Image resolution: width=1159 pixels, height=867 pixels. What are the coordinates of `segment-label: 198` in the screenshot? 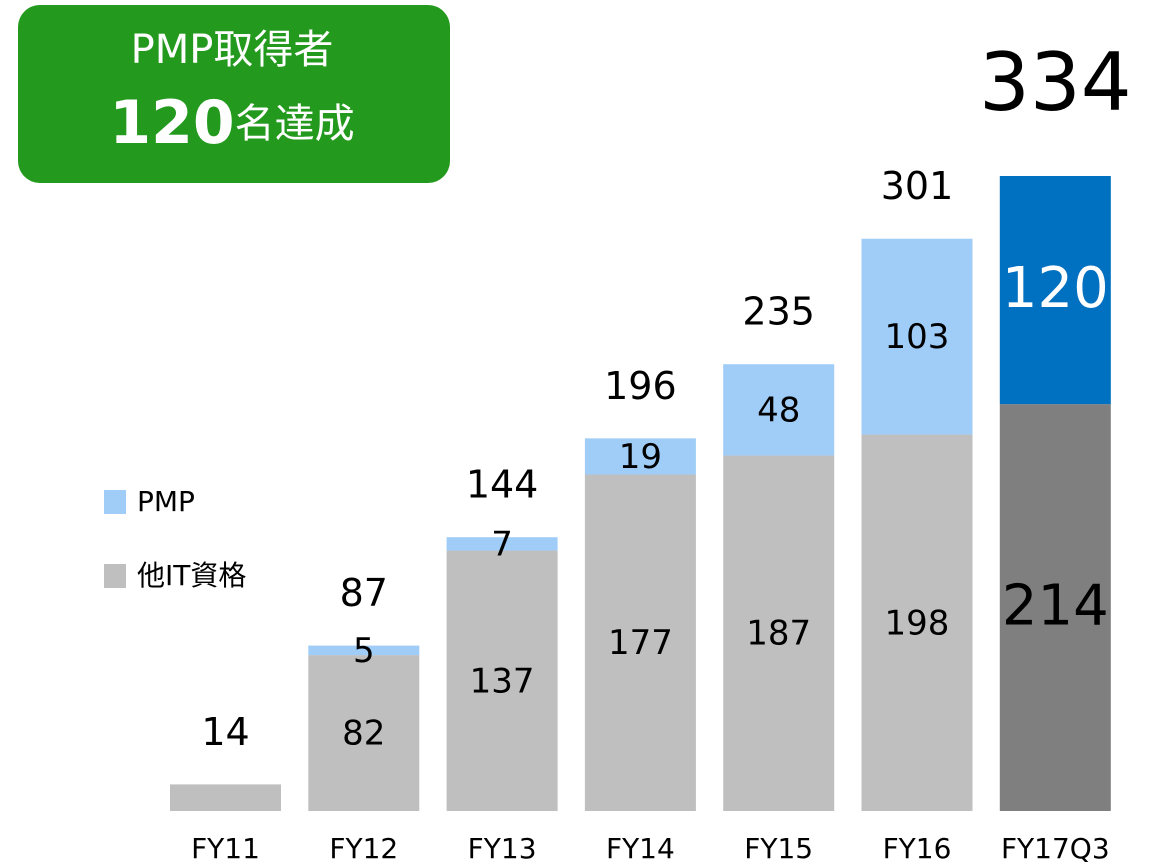 It's located at (917, 623).